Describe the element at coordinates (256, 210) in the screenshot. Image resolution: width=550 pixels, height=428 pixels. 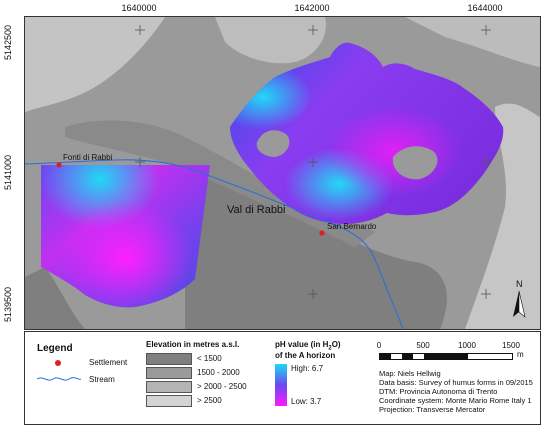
I see `place-val-di-rabbi: Val di Rabbi` at that location.